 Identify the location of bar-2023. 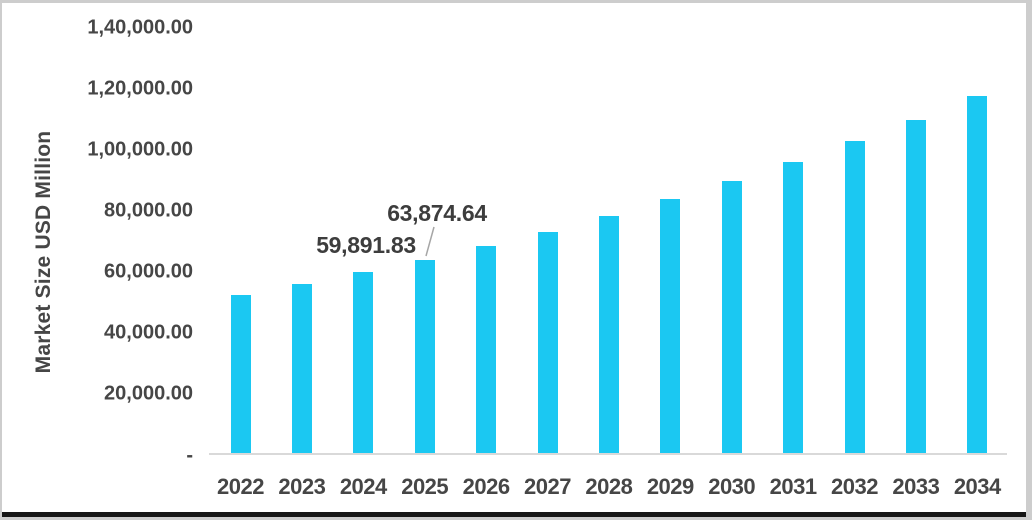
(301, 369).